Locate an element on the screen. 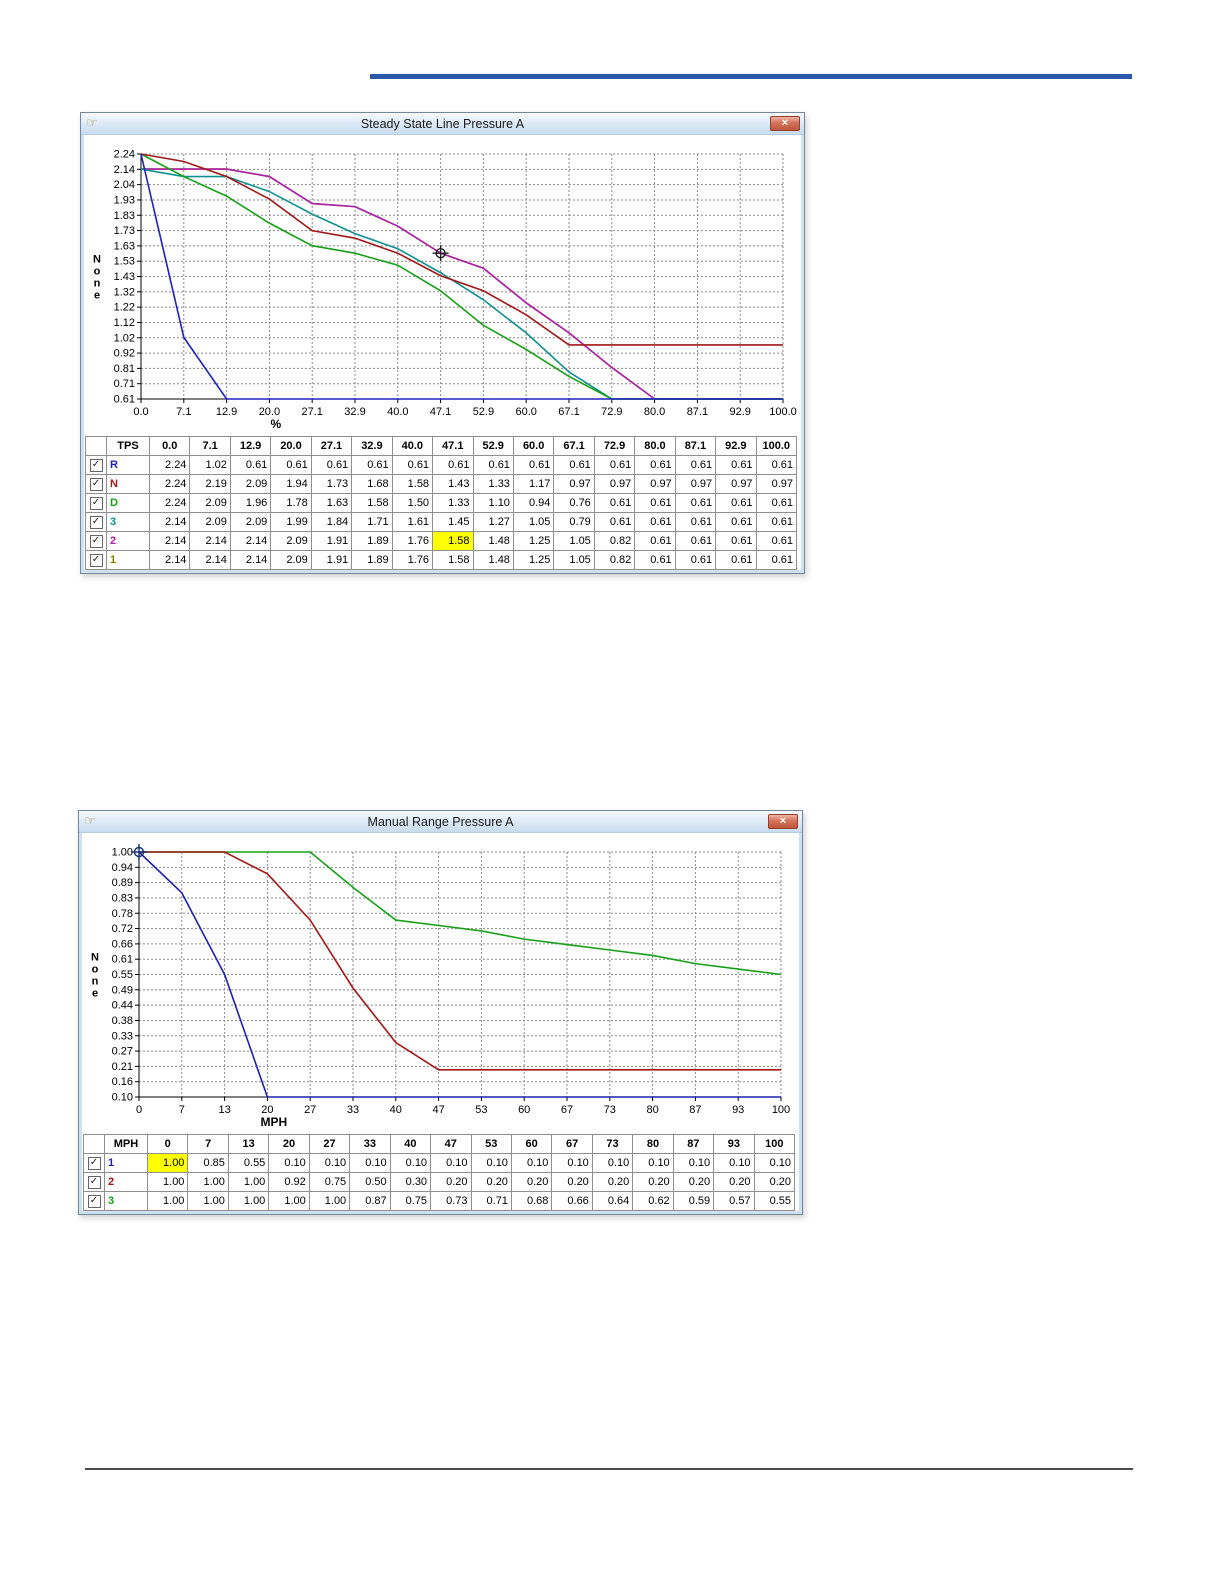 Image resolution: width=1224 pixels, height=1584 pixels. value-cell: 1.58 is located at coordinates (453, 560).